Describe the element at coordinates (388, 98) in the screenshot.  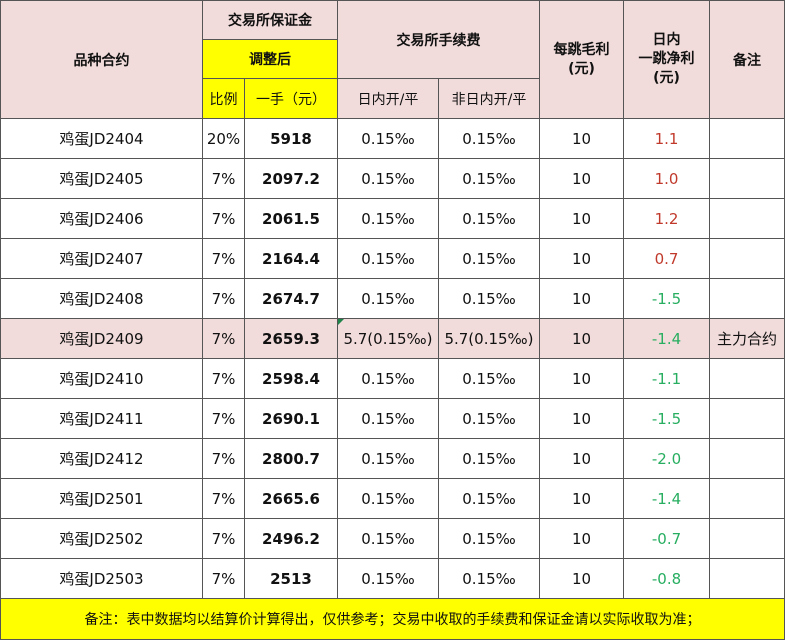
I see `header-intraday-fee: 日内开/平` at that location.